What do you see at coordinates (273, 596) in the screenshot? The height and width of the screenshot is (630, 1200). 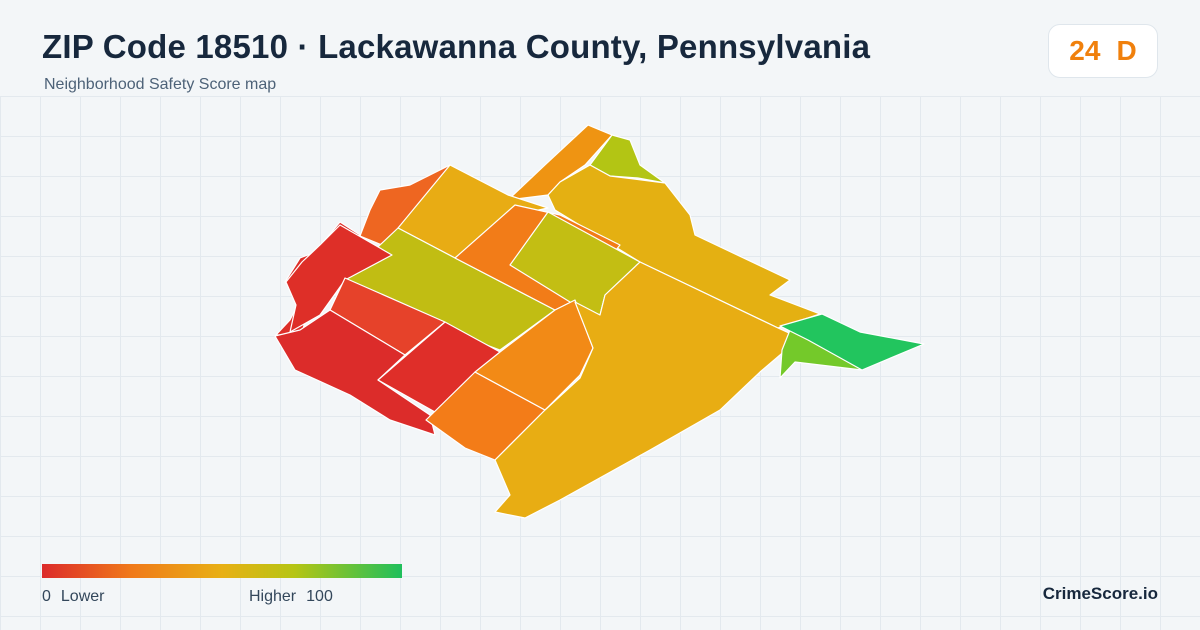 I see `legend-max-label: Higher` at bounding box center [273, 596].